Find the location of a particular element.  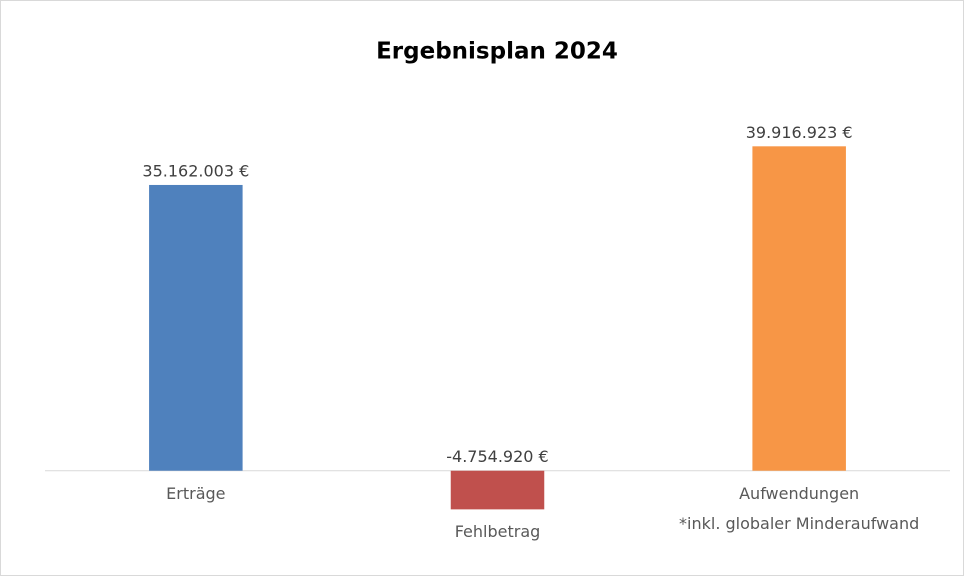

x-tick-label: Fehlbetrag is located at coordinates (497, 532).